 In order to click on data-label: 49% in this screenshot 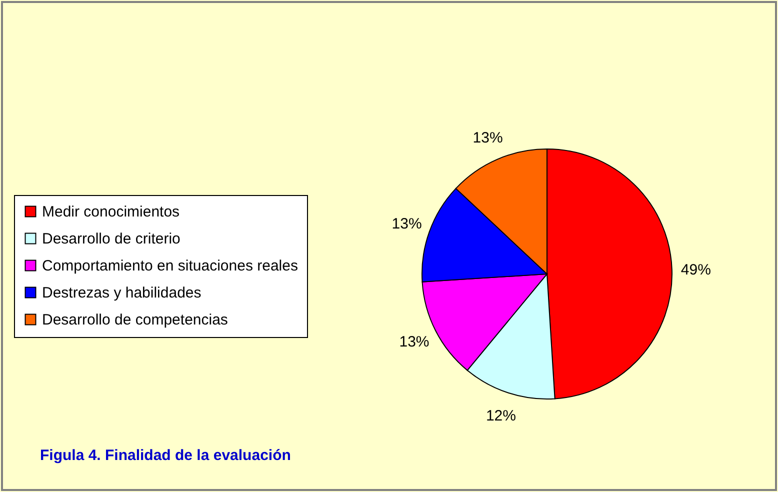, I will do `click(695, 269)`.